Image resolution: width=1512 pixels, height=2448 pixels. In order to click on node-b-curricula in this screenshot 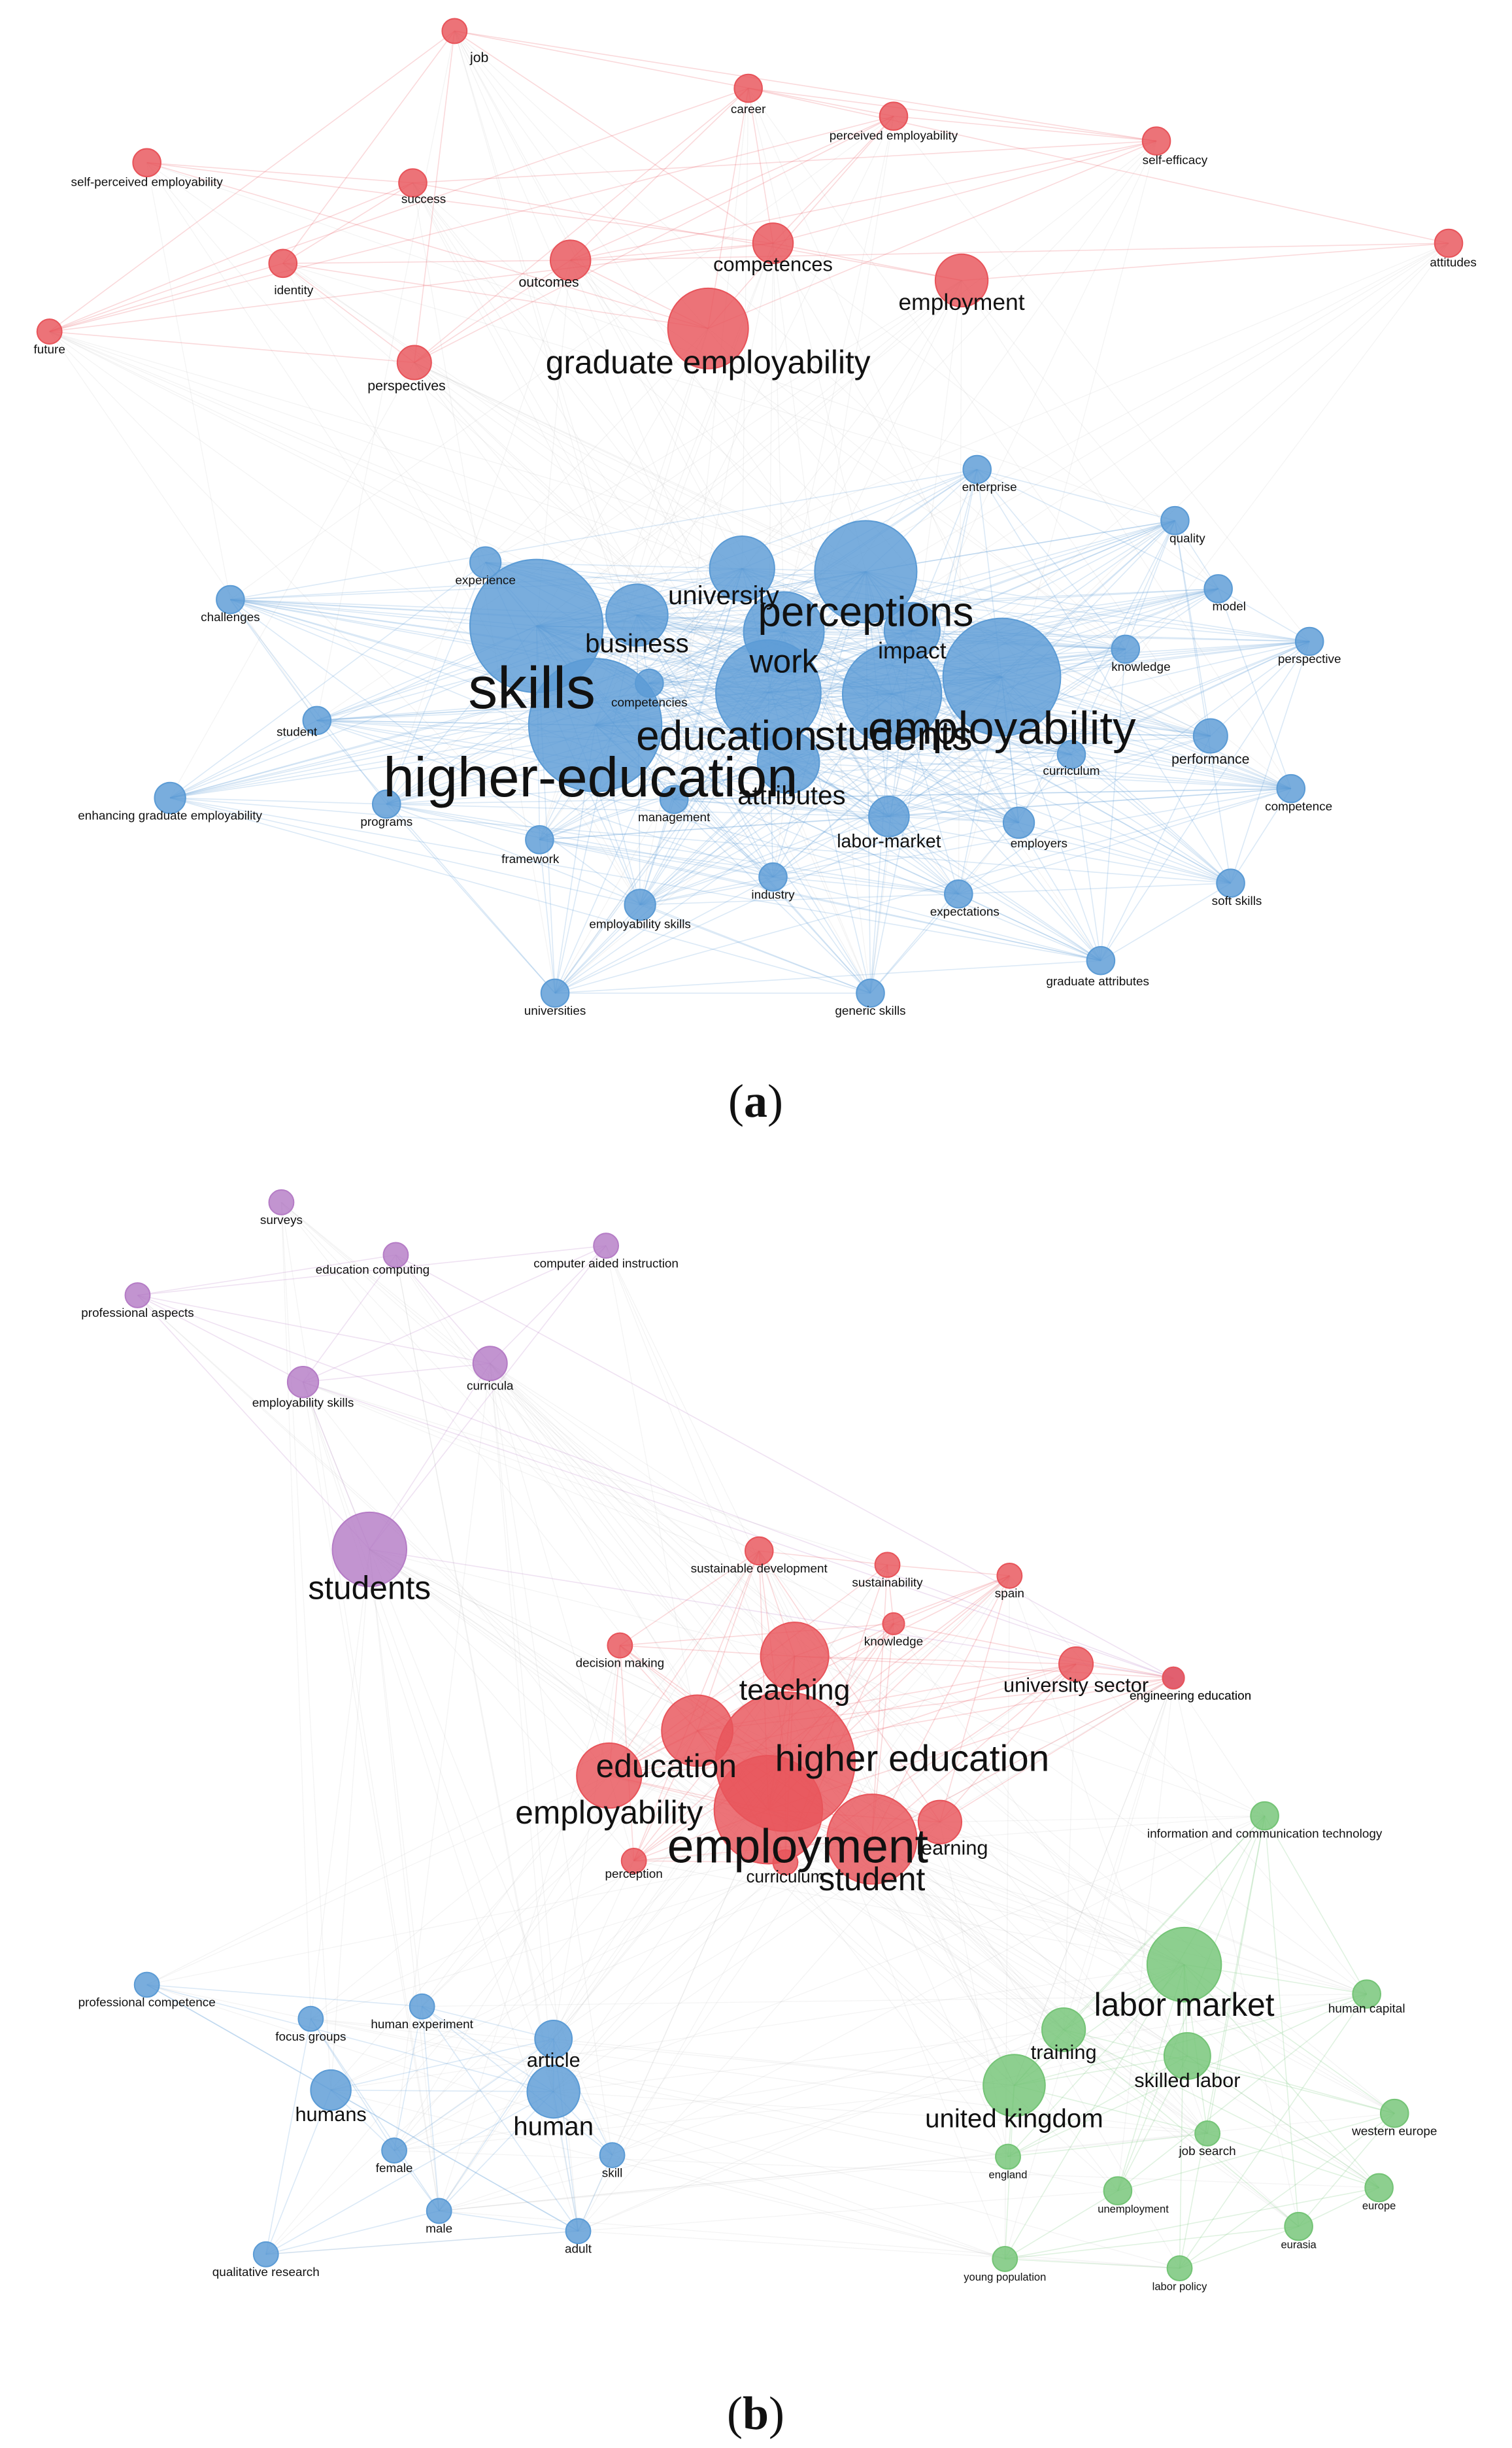, I will do `click(490, 1364)`.